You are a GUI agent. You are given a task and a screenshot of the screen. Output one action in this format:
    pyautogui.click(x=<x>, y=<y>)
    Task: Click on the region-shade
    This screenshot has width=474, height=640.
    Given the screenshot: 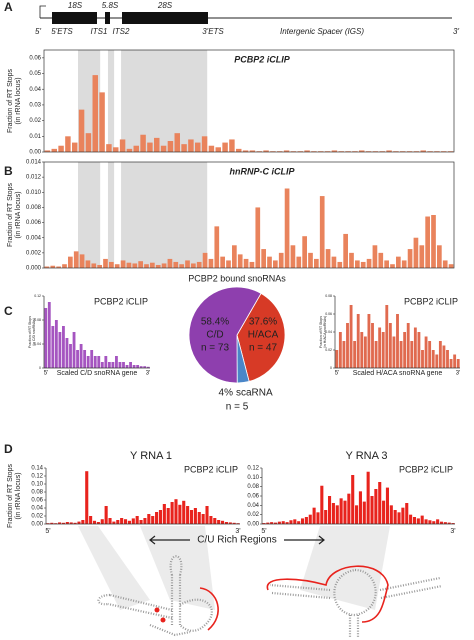 What is the action you would take?
    pyautogui.click(x=111, y=215)
    